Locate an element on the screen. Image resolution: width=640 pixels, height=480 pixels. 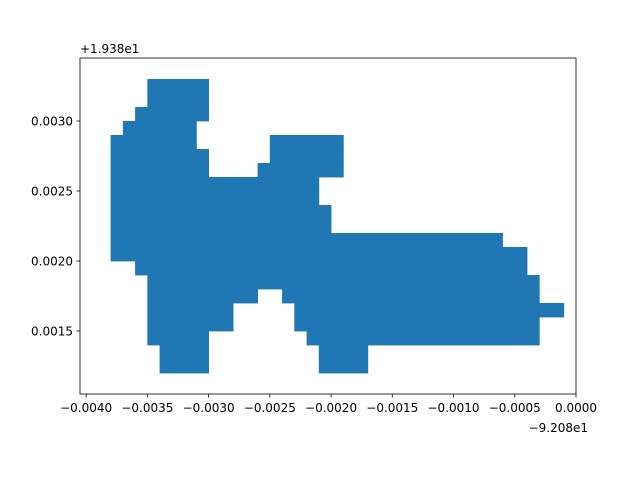
x-tick-label: −0.0020 is located at coordinates (331, 408).